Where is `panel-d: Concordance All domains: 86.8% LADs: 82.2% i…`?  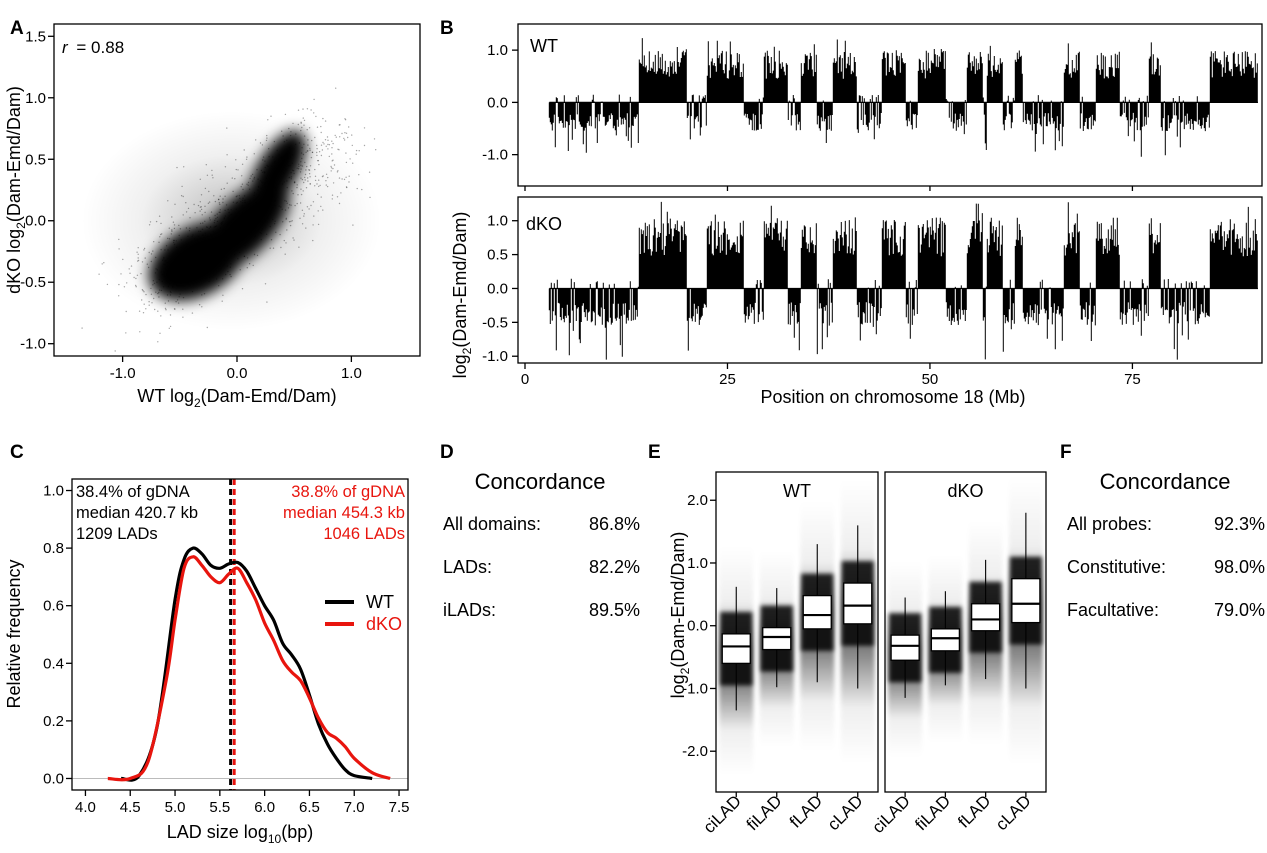 panel-d: Concordance All domains: 86.8% LADs: 82.2% i… is located at coordinates (541, 544).